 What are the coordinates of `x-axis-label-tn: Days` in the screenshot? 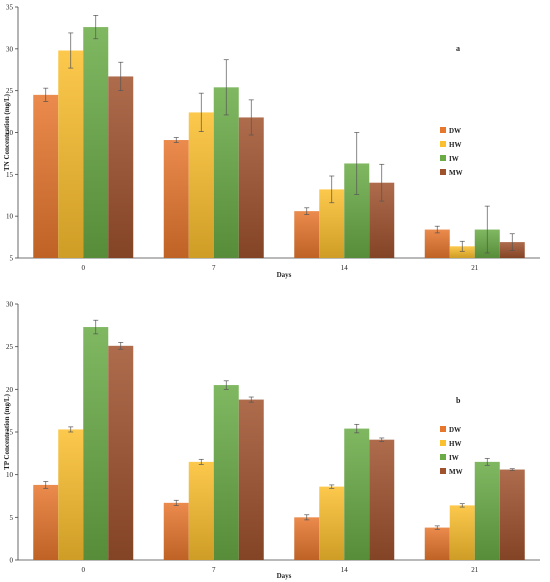 It's located at (284, 275).